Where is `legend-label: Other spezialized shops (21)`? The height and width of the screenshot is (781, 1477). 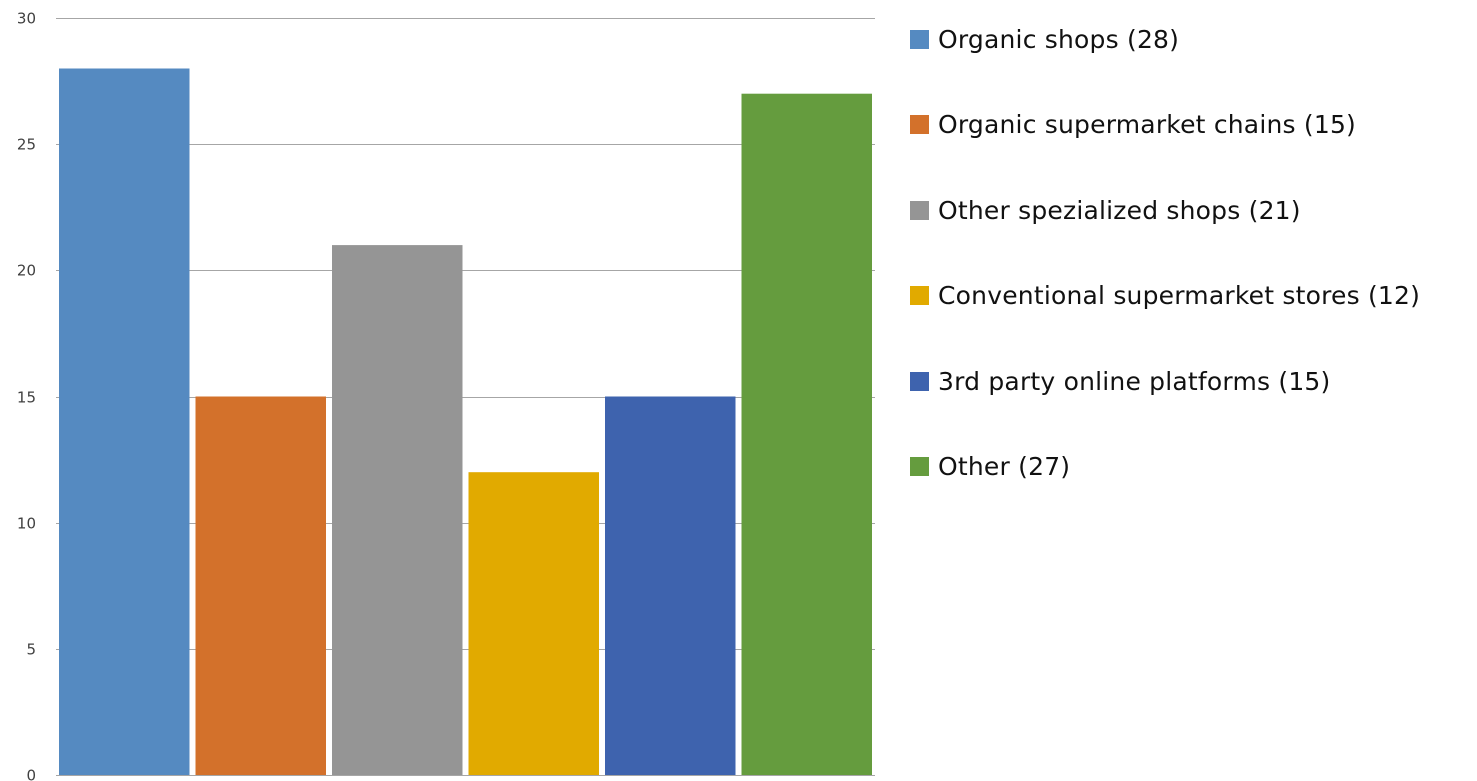
legend-label: Other spezialized shops (21) is located at coordinates (1119, 210).